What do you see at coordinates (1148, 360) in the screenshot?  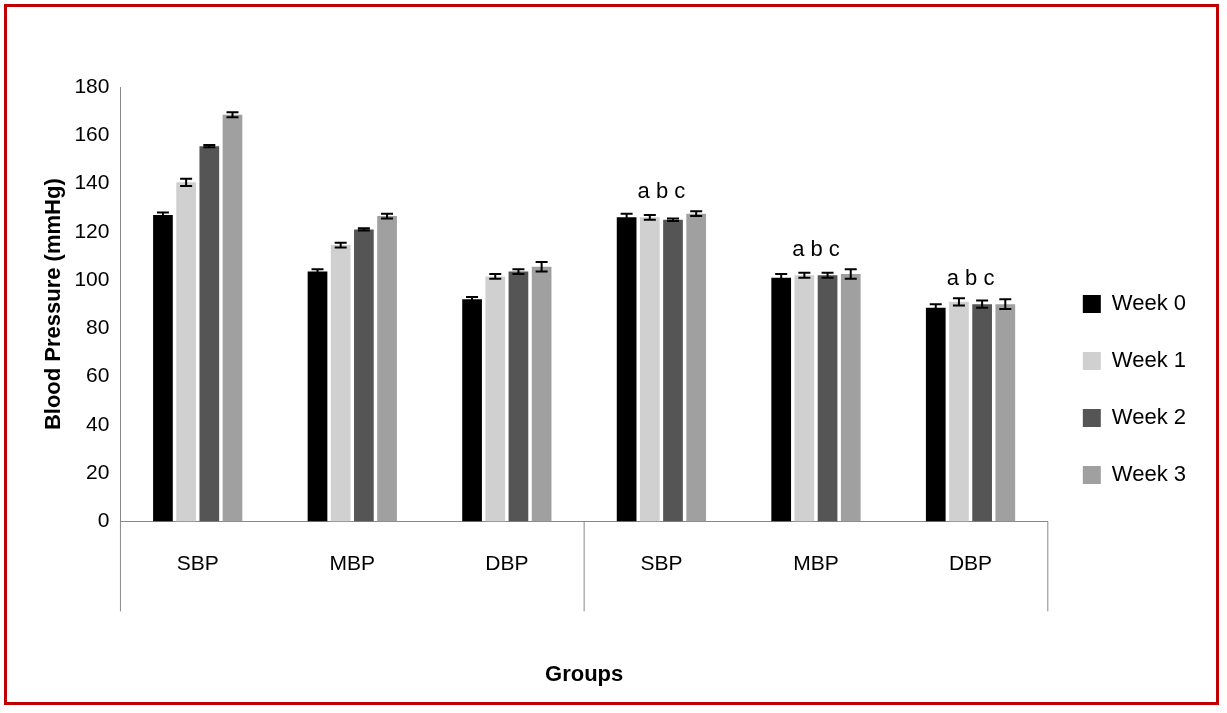 I see `legend-label: Week 1` at bounding box center [1148, 360].